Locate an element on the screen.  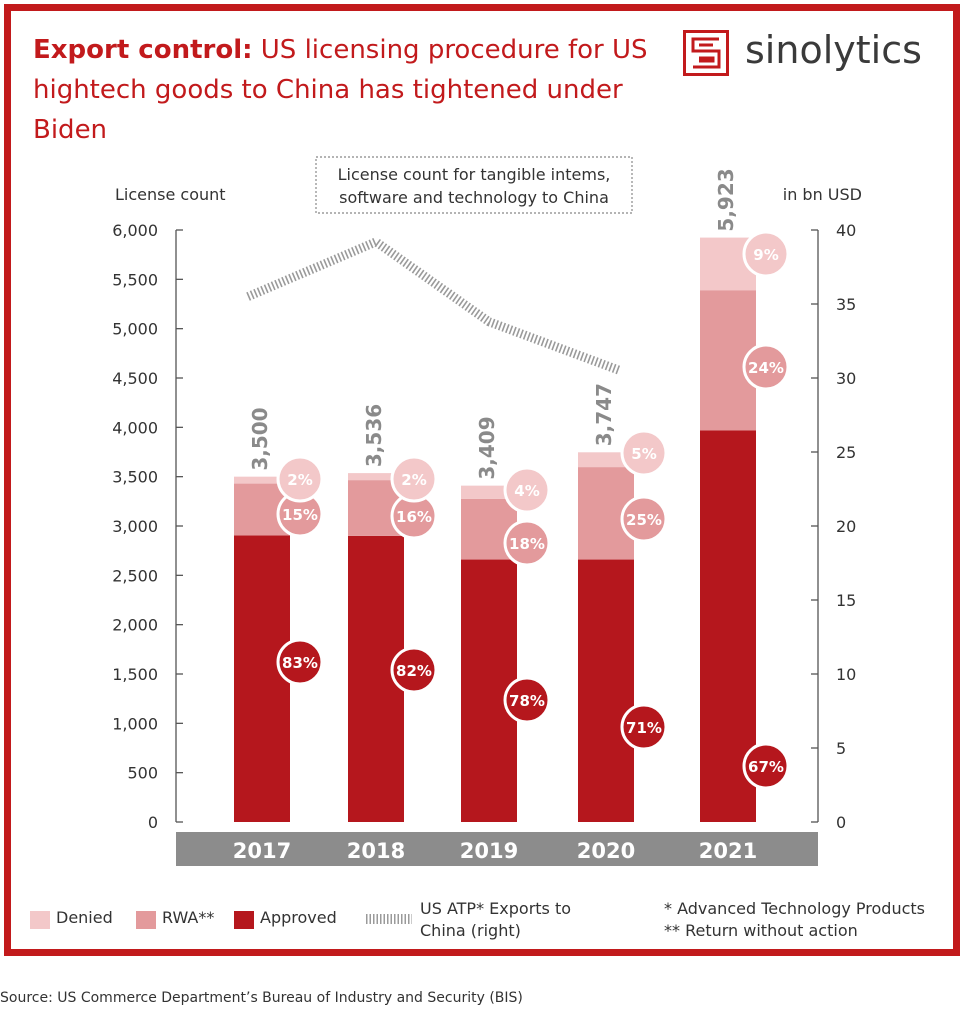
percent-label-approved: 83% is located at coordinates (300, 663).